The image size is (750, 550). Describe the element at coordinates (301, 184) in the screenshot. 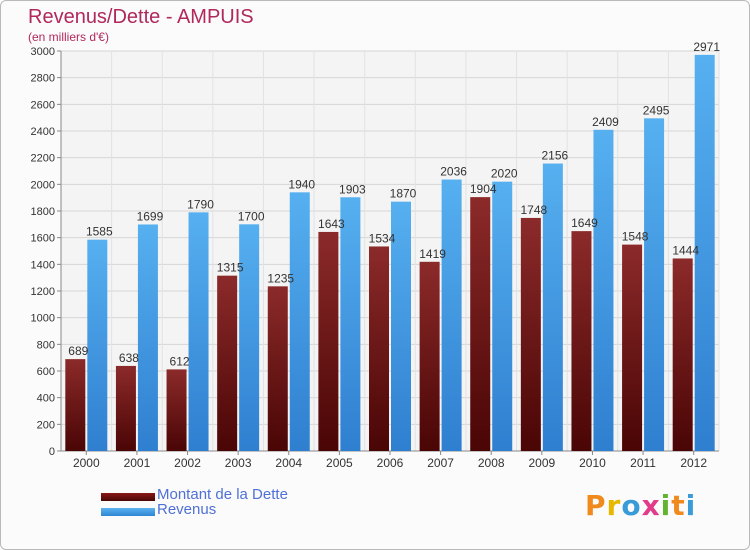

I see `data-label-revenus: 1940` at that location.